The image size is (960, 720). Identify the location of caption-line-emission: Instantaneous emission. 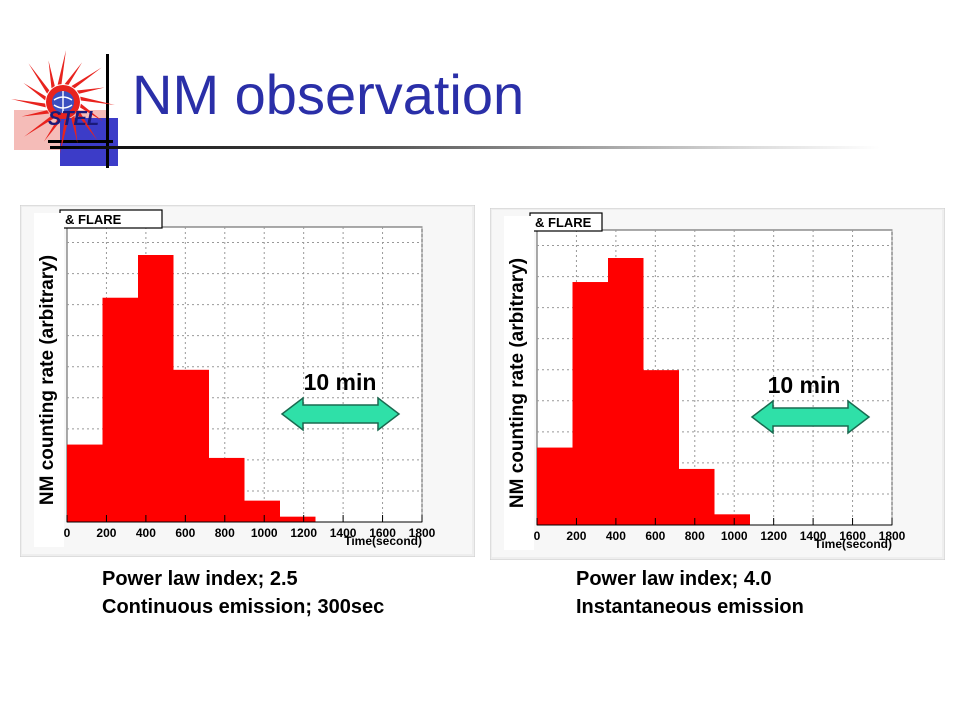
(690, 607).